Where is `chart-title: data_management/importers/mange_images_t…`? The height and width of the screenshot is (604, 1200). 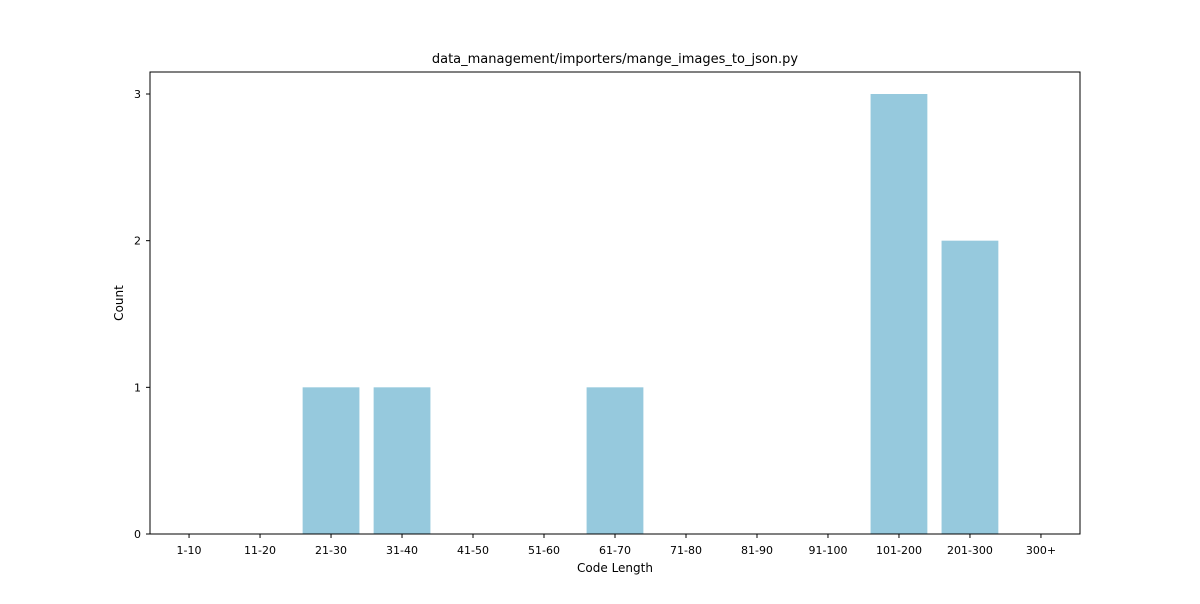
chart-title: data_management/importers/mange_images_t… is located at coordinates (615, 59).